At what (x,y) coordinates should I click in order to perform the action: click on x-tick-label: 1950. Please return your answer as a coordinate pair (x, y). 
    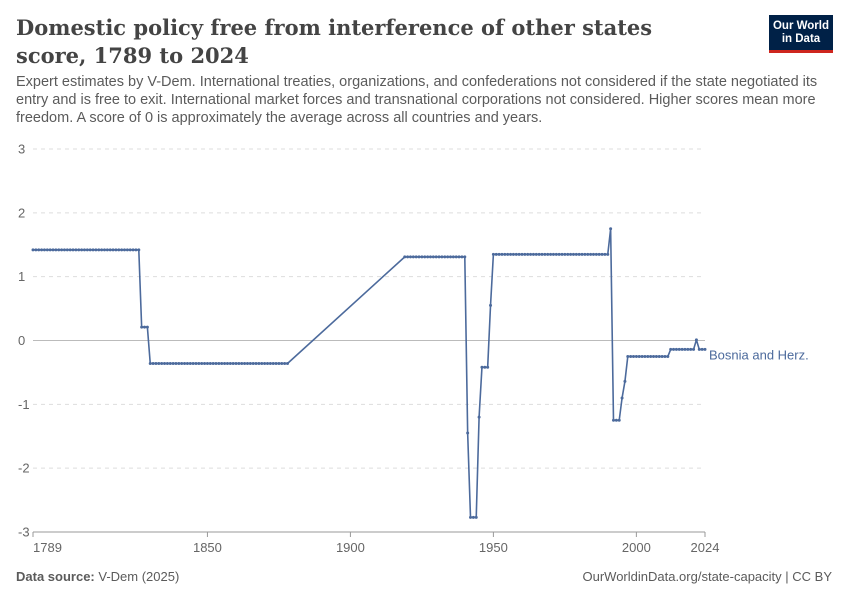
    Looking at the image, I should click on (493, 547).